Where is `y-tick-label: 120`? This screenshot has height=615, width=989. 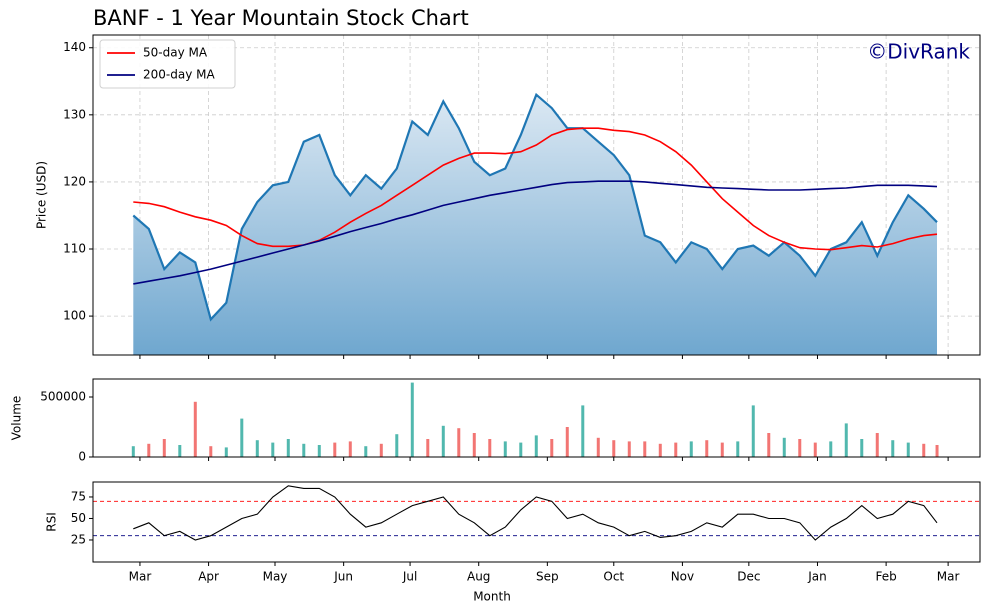 y-tick-label: 120 is located at coordinates (74, 181).